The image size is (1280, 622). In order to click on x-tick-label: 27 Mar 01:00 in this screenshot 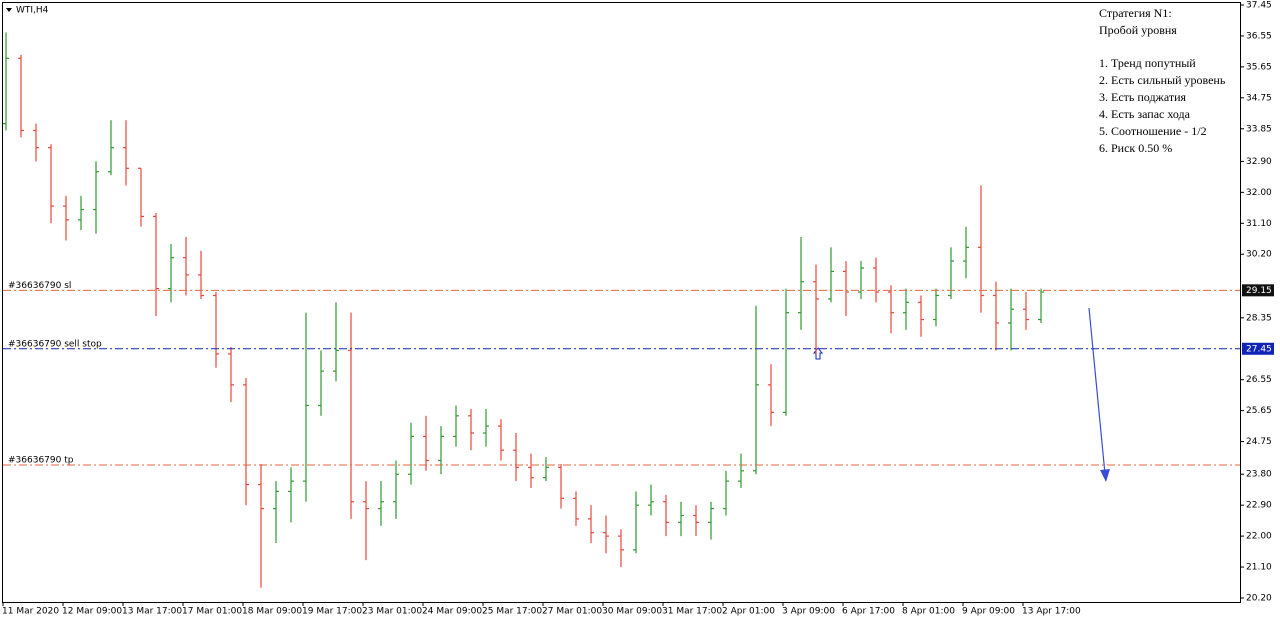, I will do `click(572, 612)`.